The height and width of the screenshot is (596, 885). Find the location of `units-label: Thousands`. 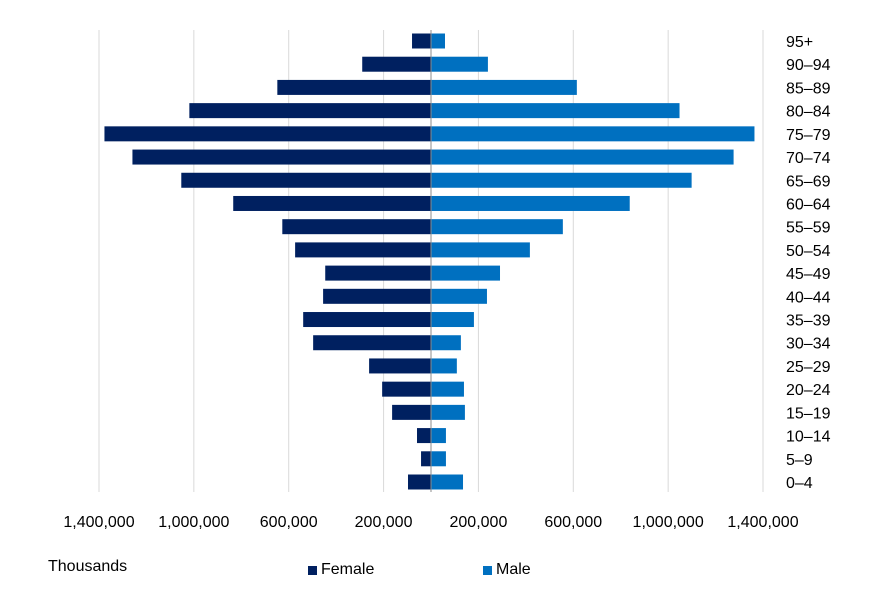

units-label: Thousands is located at coordinates (88, 566).